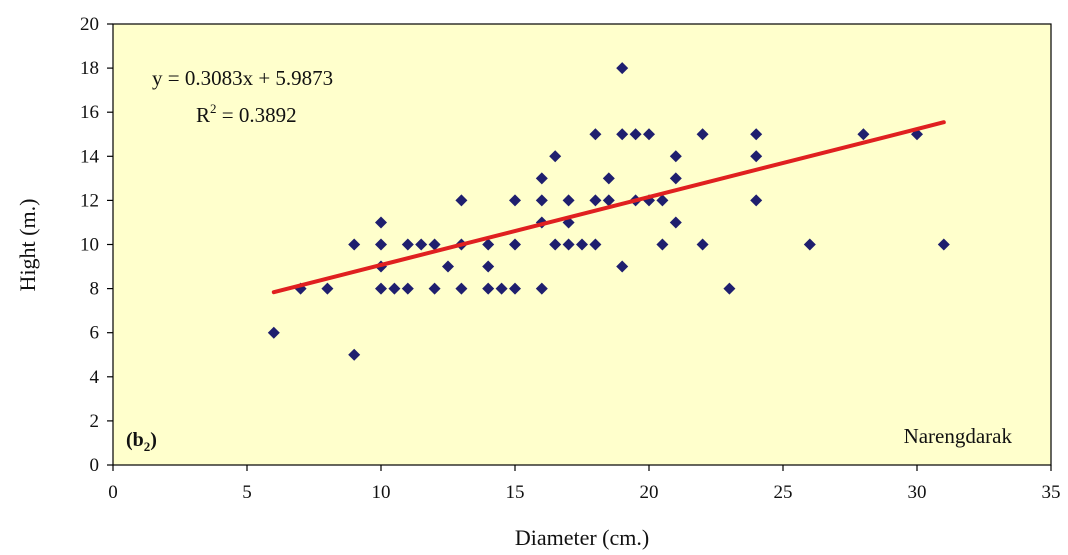  I want to click on panel-label-suffix: ), so click(153, 440).